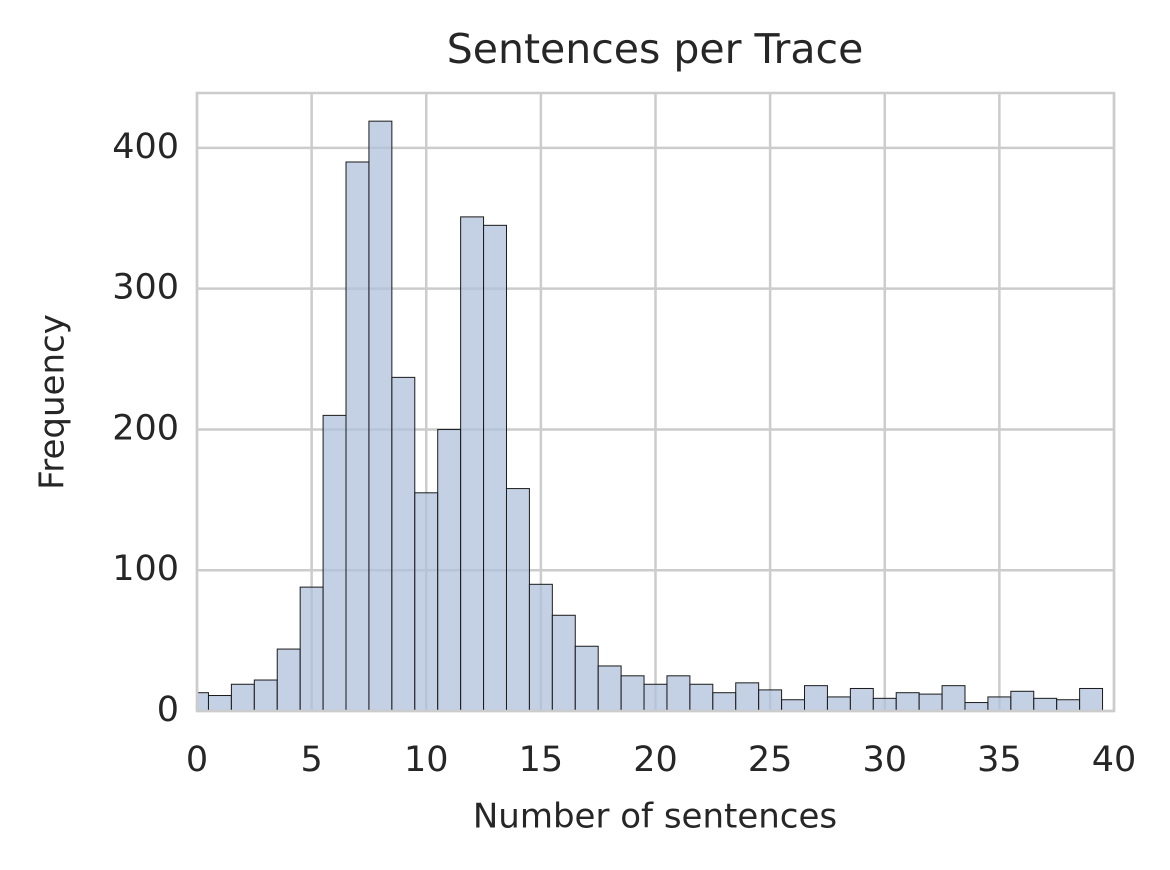 This screenshot has width=1170, height=870. I want to click on chart-title: Sentences per Trace, so click(655, 49).